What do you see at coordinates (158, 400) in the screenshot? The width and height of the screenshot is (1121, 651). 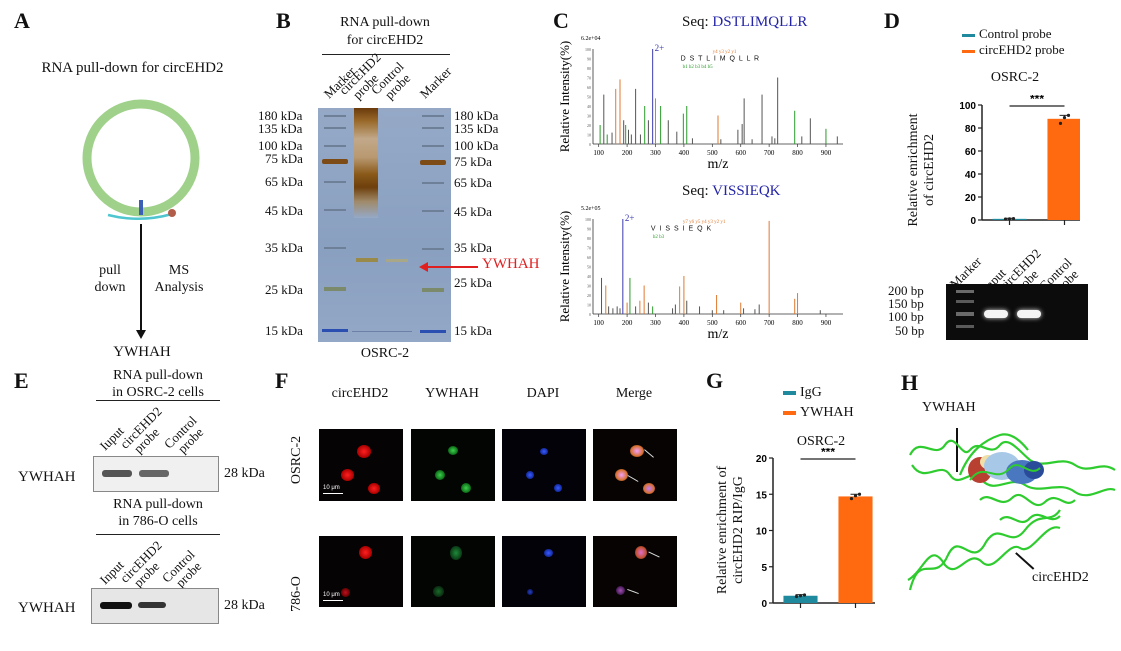 I see `blot1-divider` at bounding box center [158, 400].